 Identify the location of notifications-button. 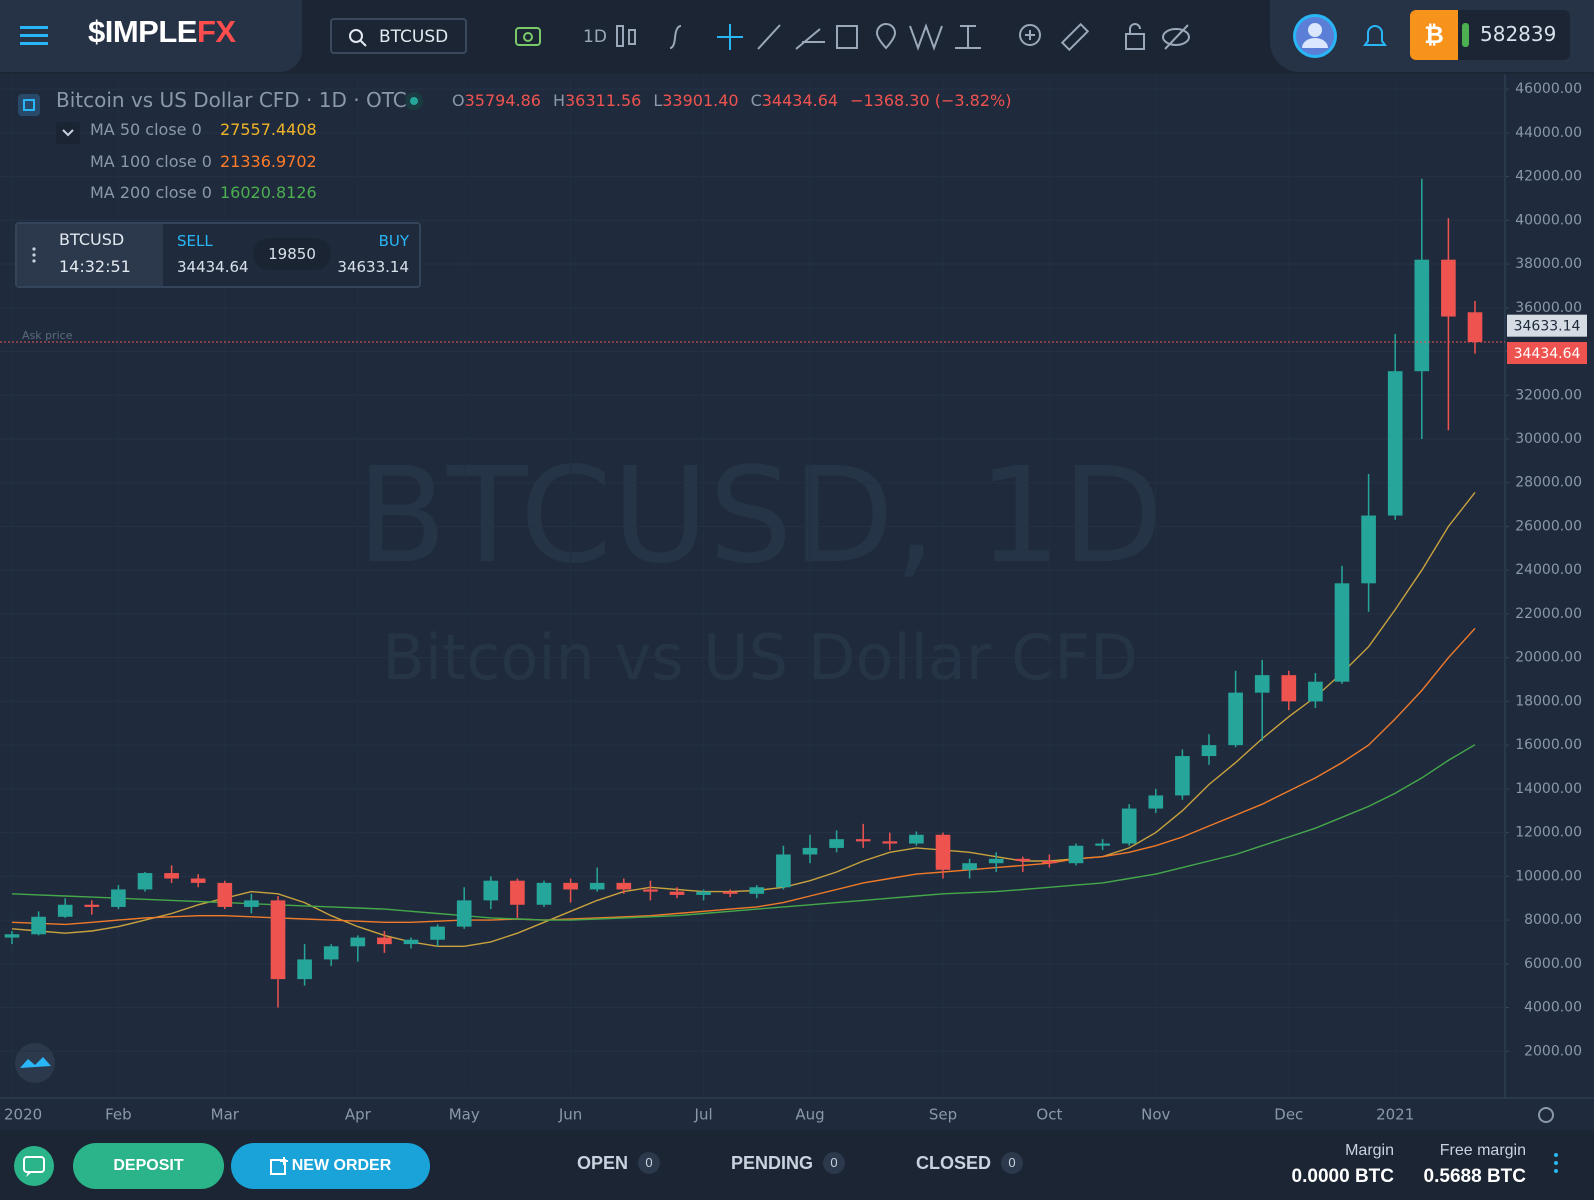
(1375, 35).